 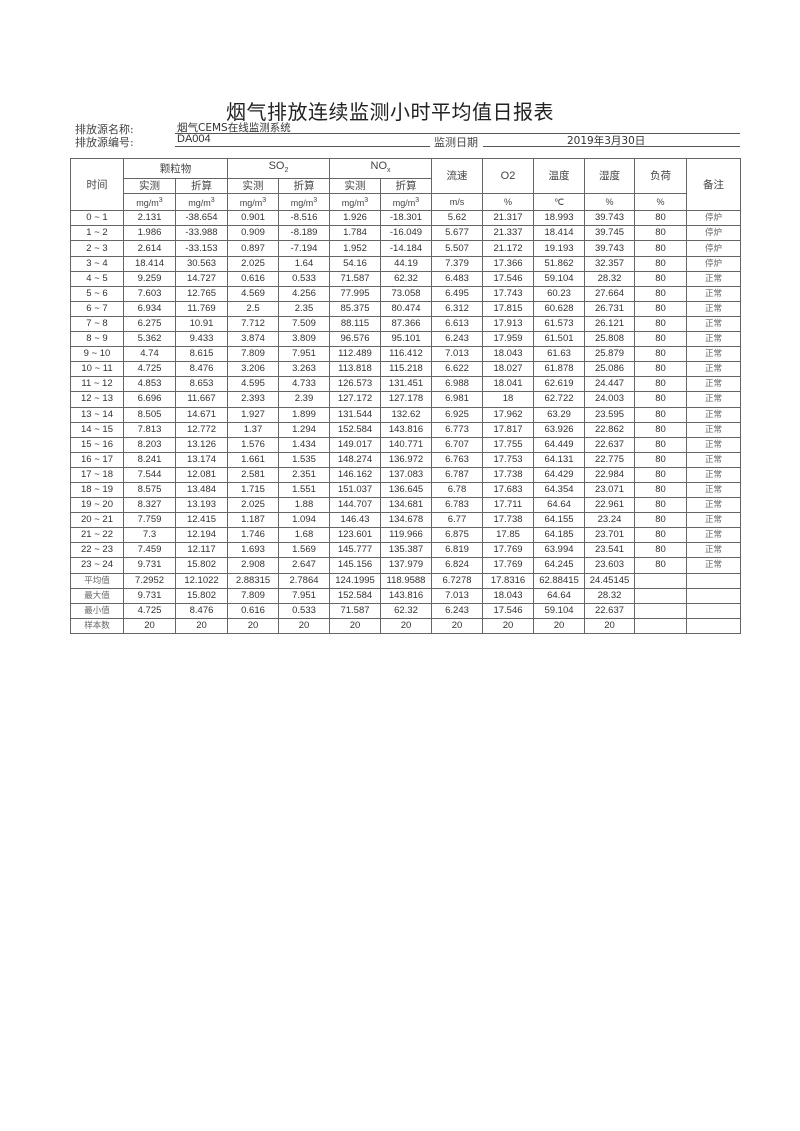 What do you see at coordinates (559, 490) in the screenshot?
I see `value-cell: 64.354` at bounding box center [559, 490].